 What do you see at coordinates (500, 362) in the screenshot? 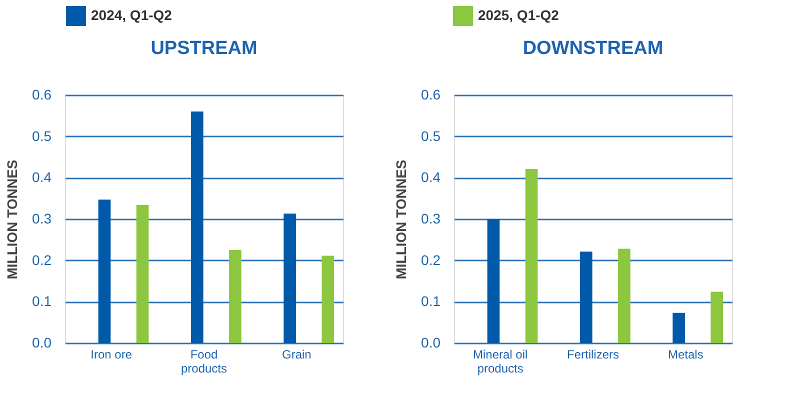
I see `x-tick-label: Mineral oil products` at bounding box center [500, 362].